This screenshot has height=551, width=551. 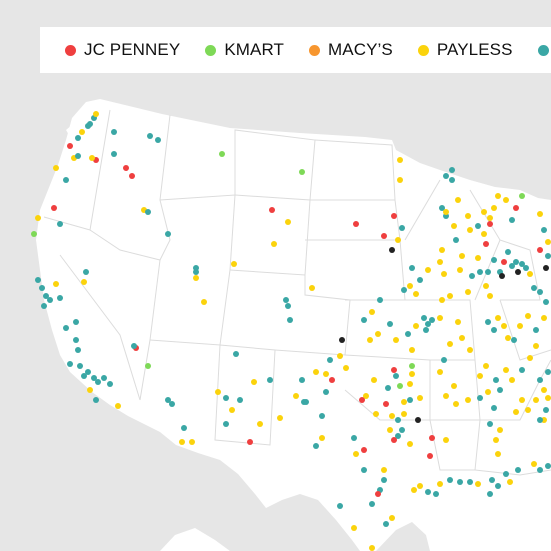 What do you see at coordinates (544, 50) in the screenshot?
I see `legend-item-ra: RA` at bounding box center [544, 50].